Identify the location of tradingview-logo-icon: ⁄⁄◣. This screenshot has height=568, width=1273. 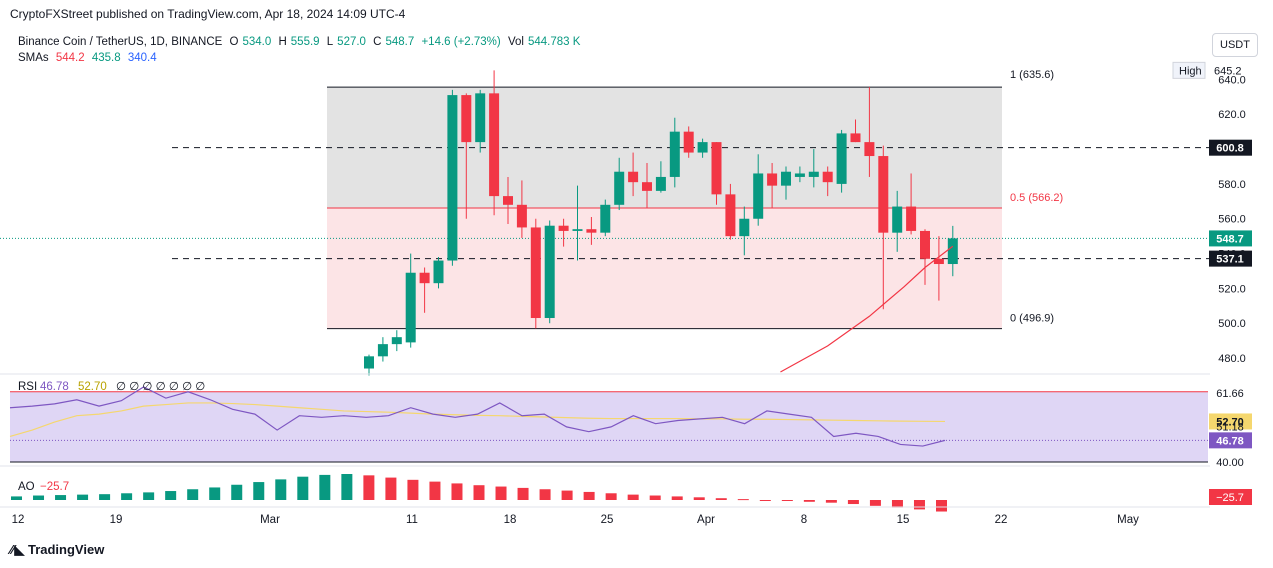
(17, 549).